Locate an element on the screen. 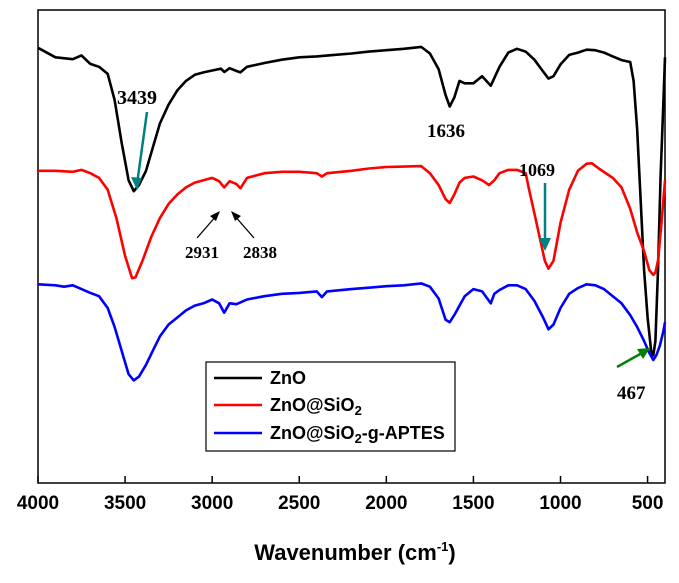  legend-label-zno-sio2-aptes: ZnO@SiO2-g-APTES is located at coordinates (357, 434).